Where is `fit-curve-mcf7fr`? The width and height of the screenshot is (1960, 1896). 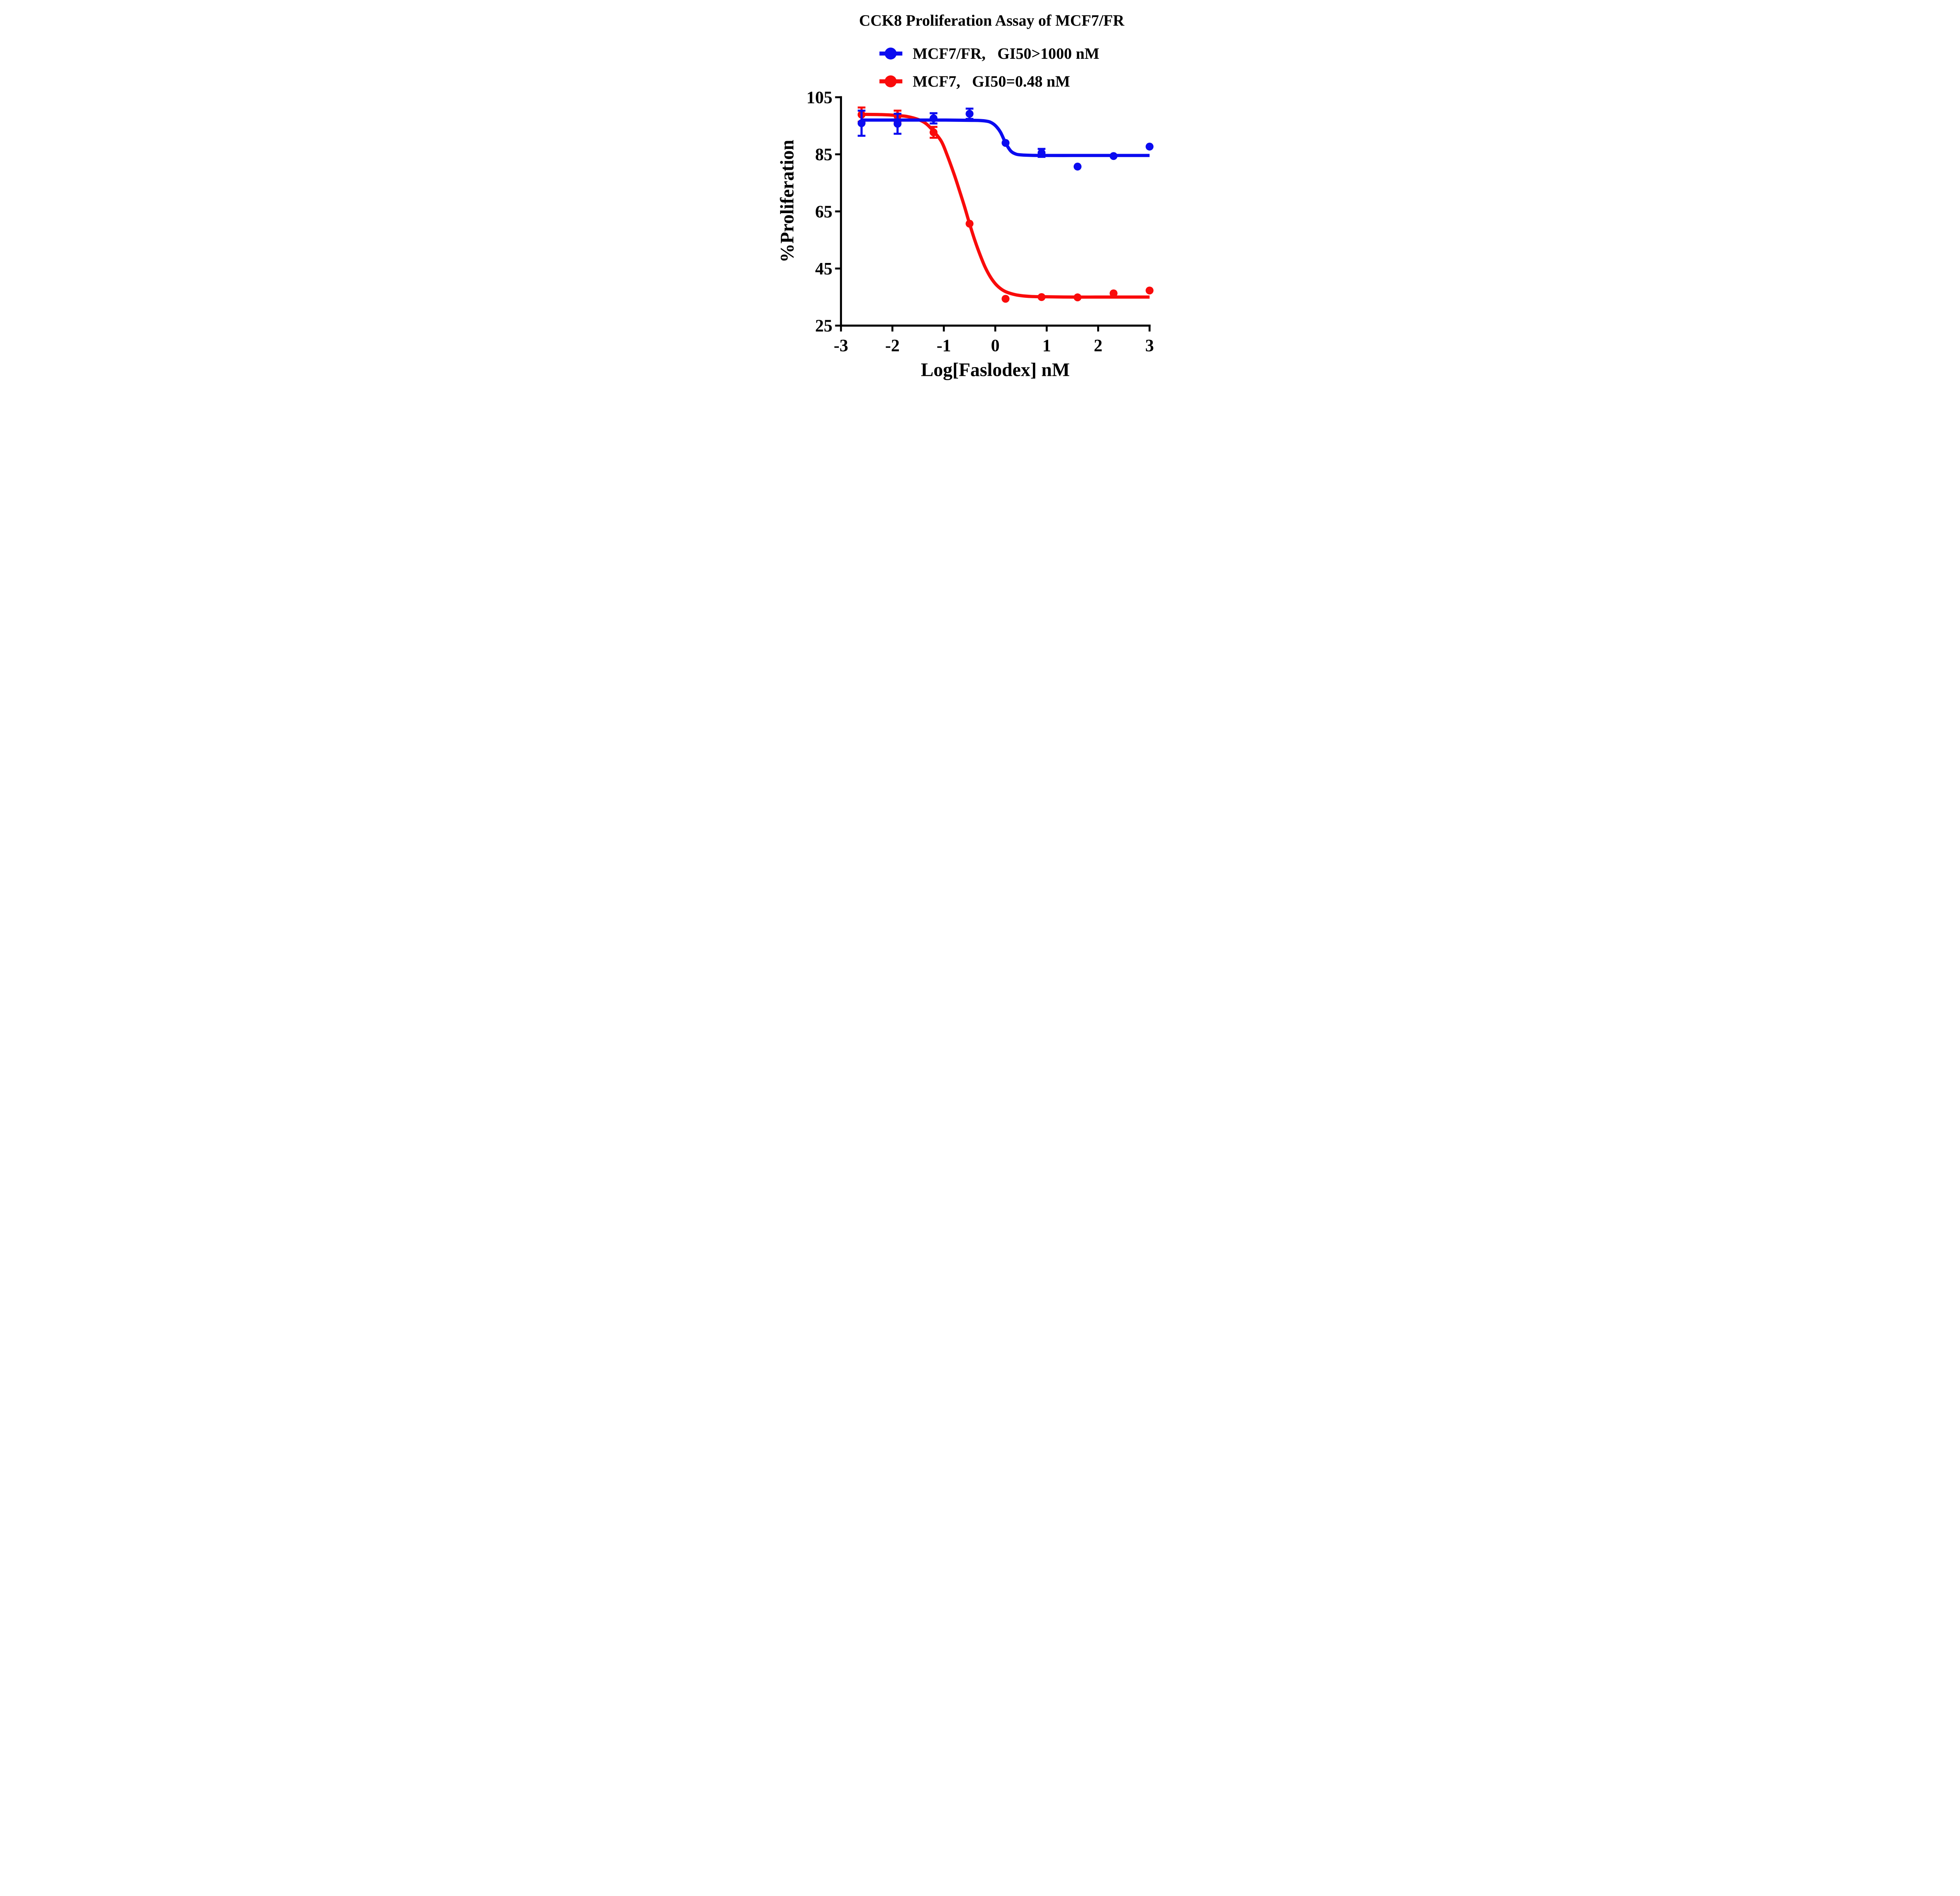
fit-curve-mcf7fr is located at coordinates (1006, 137).